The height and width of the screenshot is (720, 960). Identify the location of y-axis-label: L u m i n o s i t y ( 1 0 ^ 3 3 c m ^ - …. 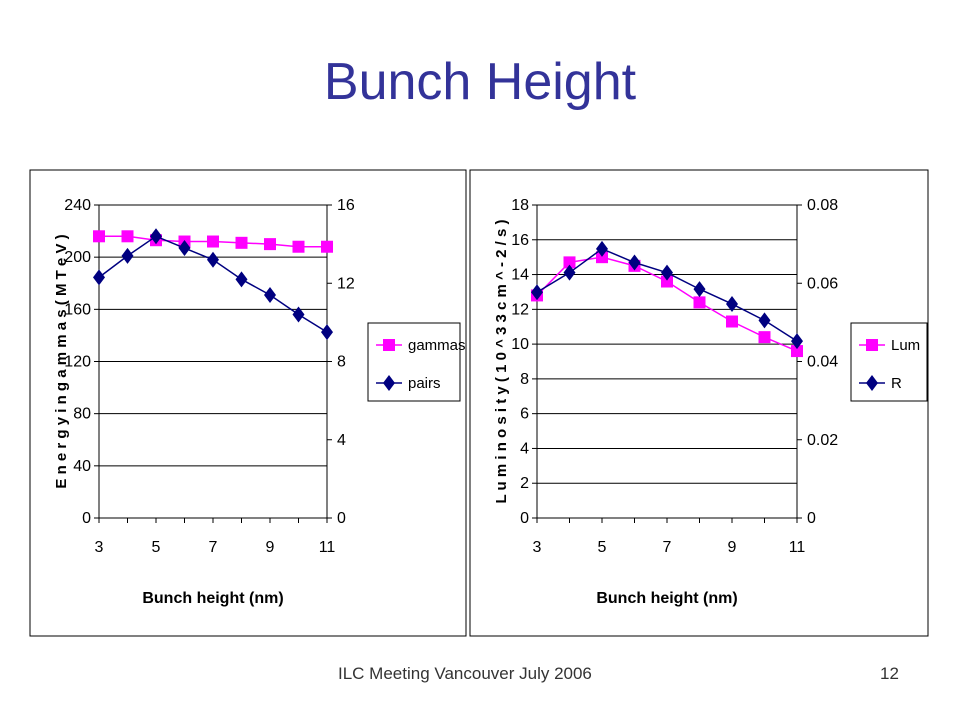
(501, 362).